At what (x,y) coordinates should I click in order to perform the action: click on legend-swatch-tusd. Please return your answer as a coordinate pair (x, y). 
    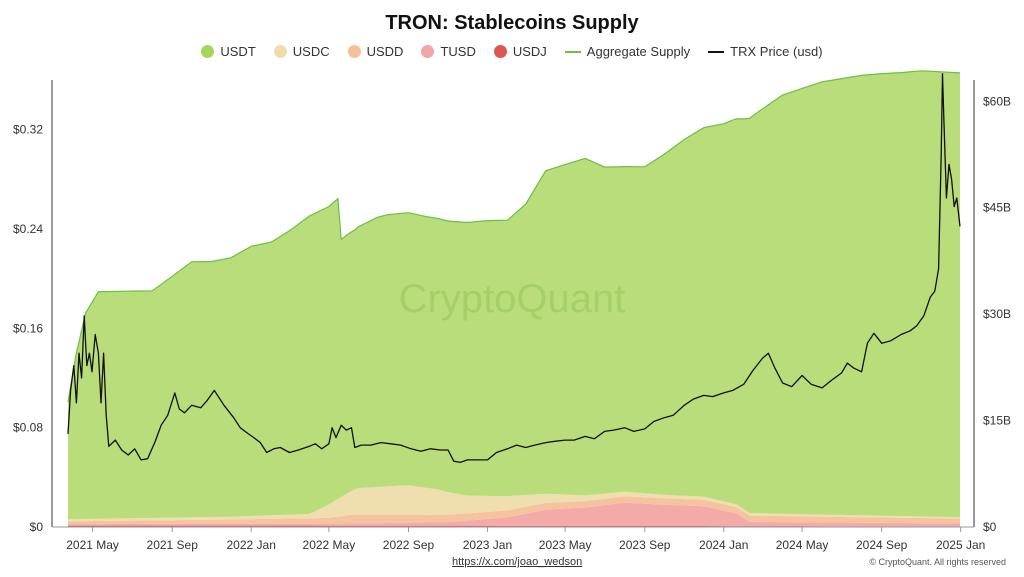
    Looking at the image, I should click on (428, 51).